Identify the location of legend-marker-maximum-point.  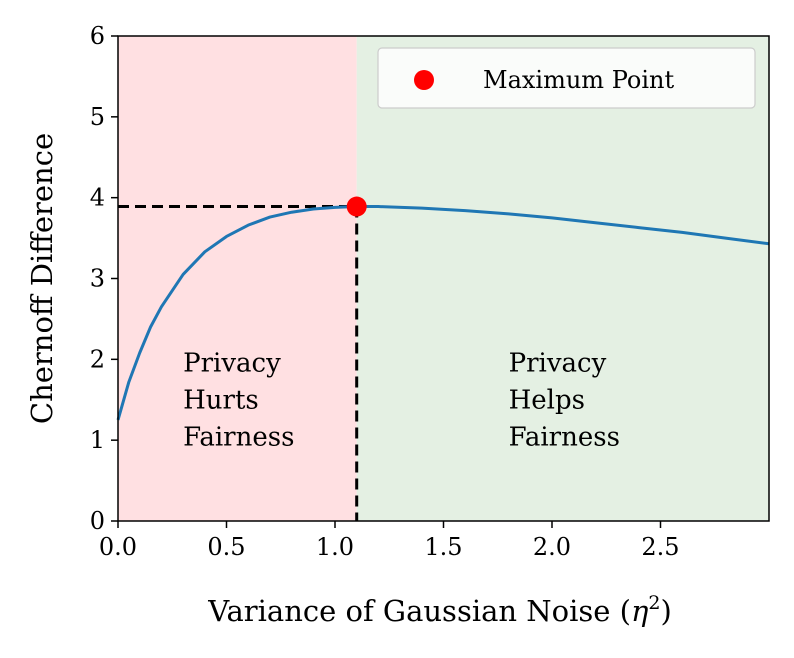
(424, 80).